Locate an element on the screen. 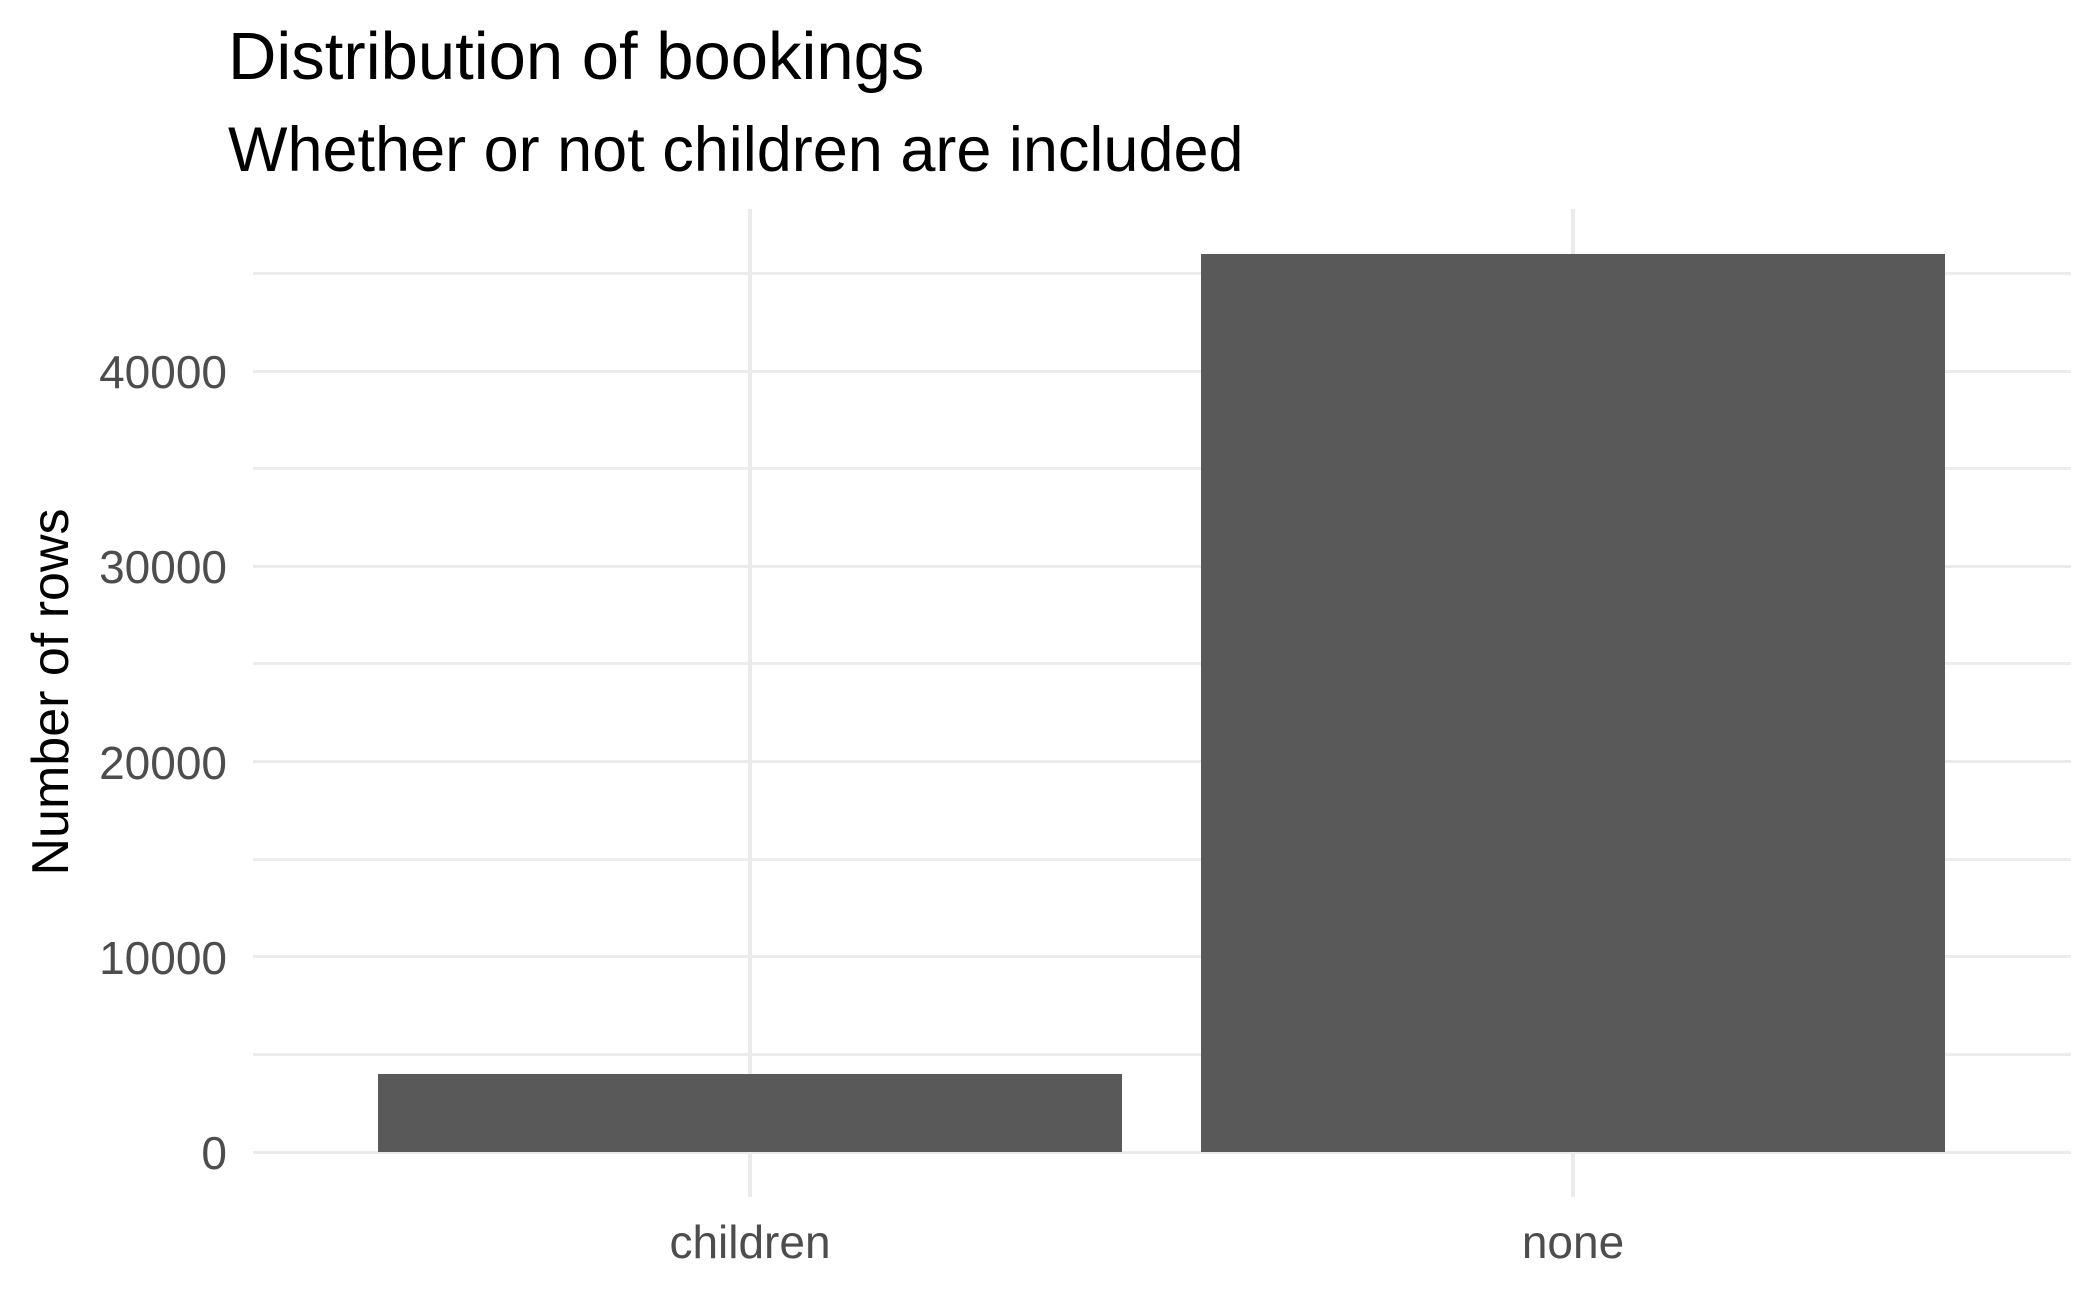  bar-children is located at coordinates (750, 1113).